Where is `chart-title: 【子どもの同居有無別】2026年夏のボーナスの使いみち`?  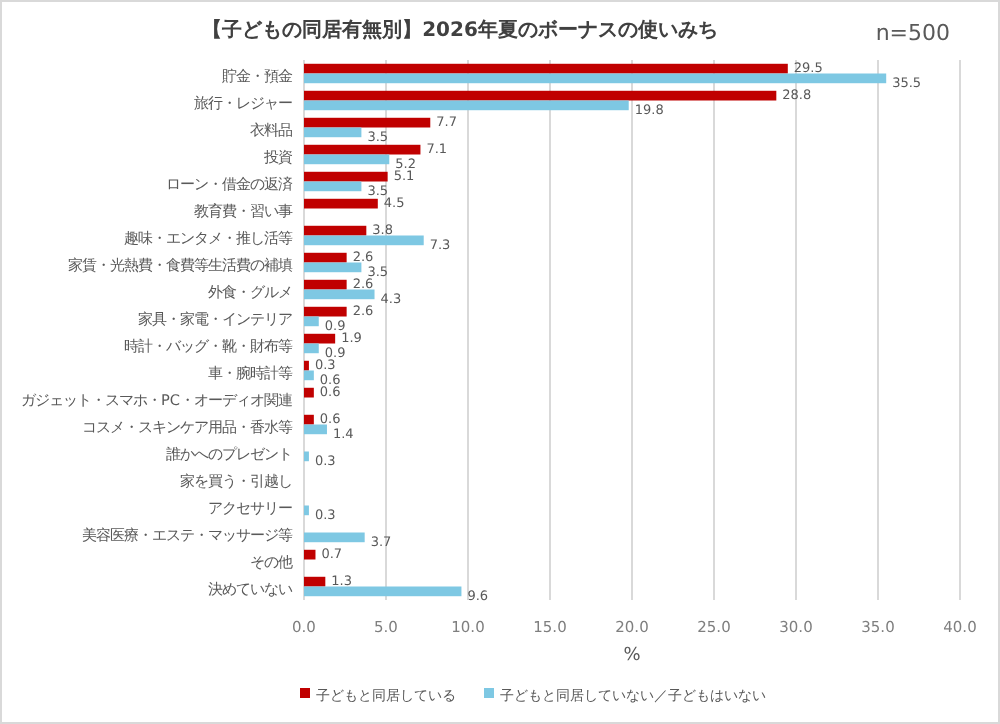
chart-title: 【子どもの同居有無別】2026年夏のボーナスの使いみち is located at coordinates (460, 30).